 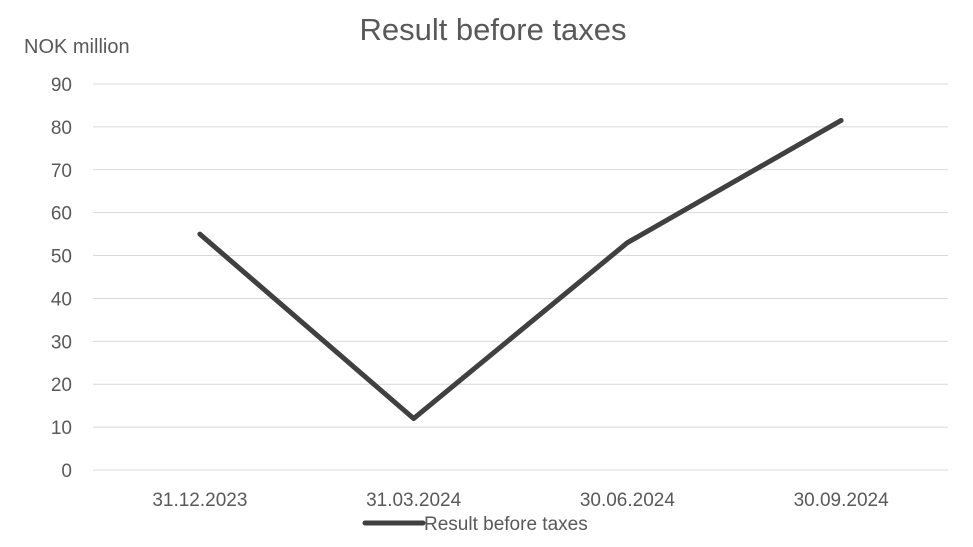 What do you see at coordinates (842, 500) in the screenshot?
I see `x-tick-3: 30.09.2024` at bounding box center [842, 500].